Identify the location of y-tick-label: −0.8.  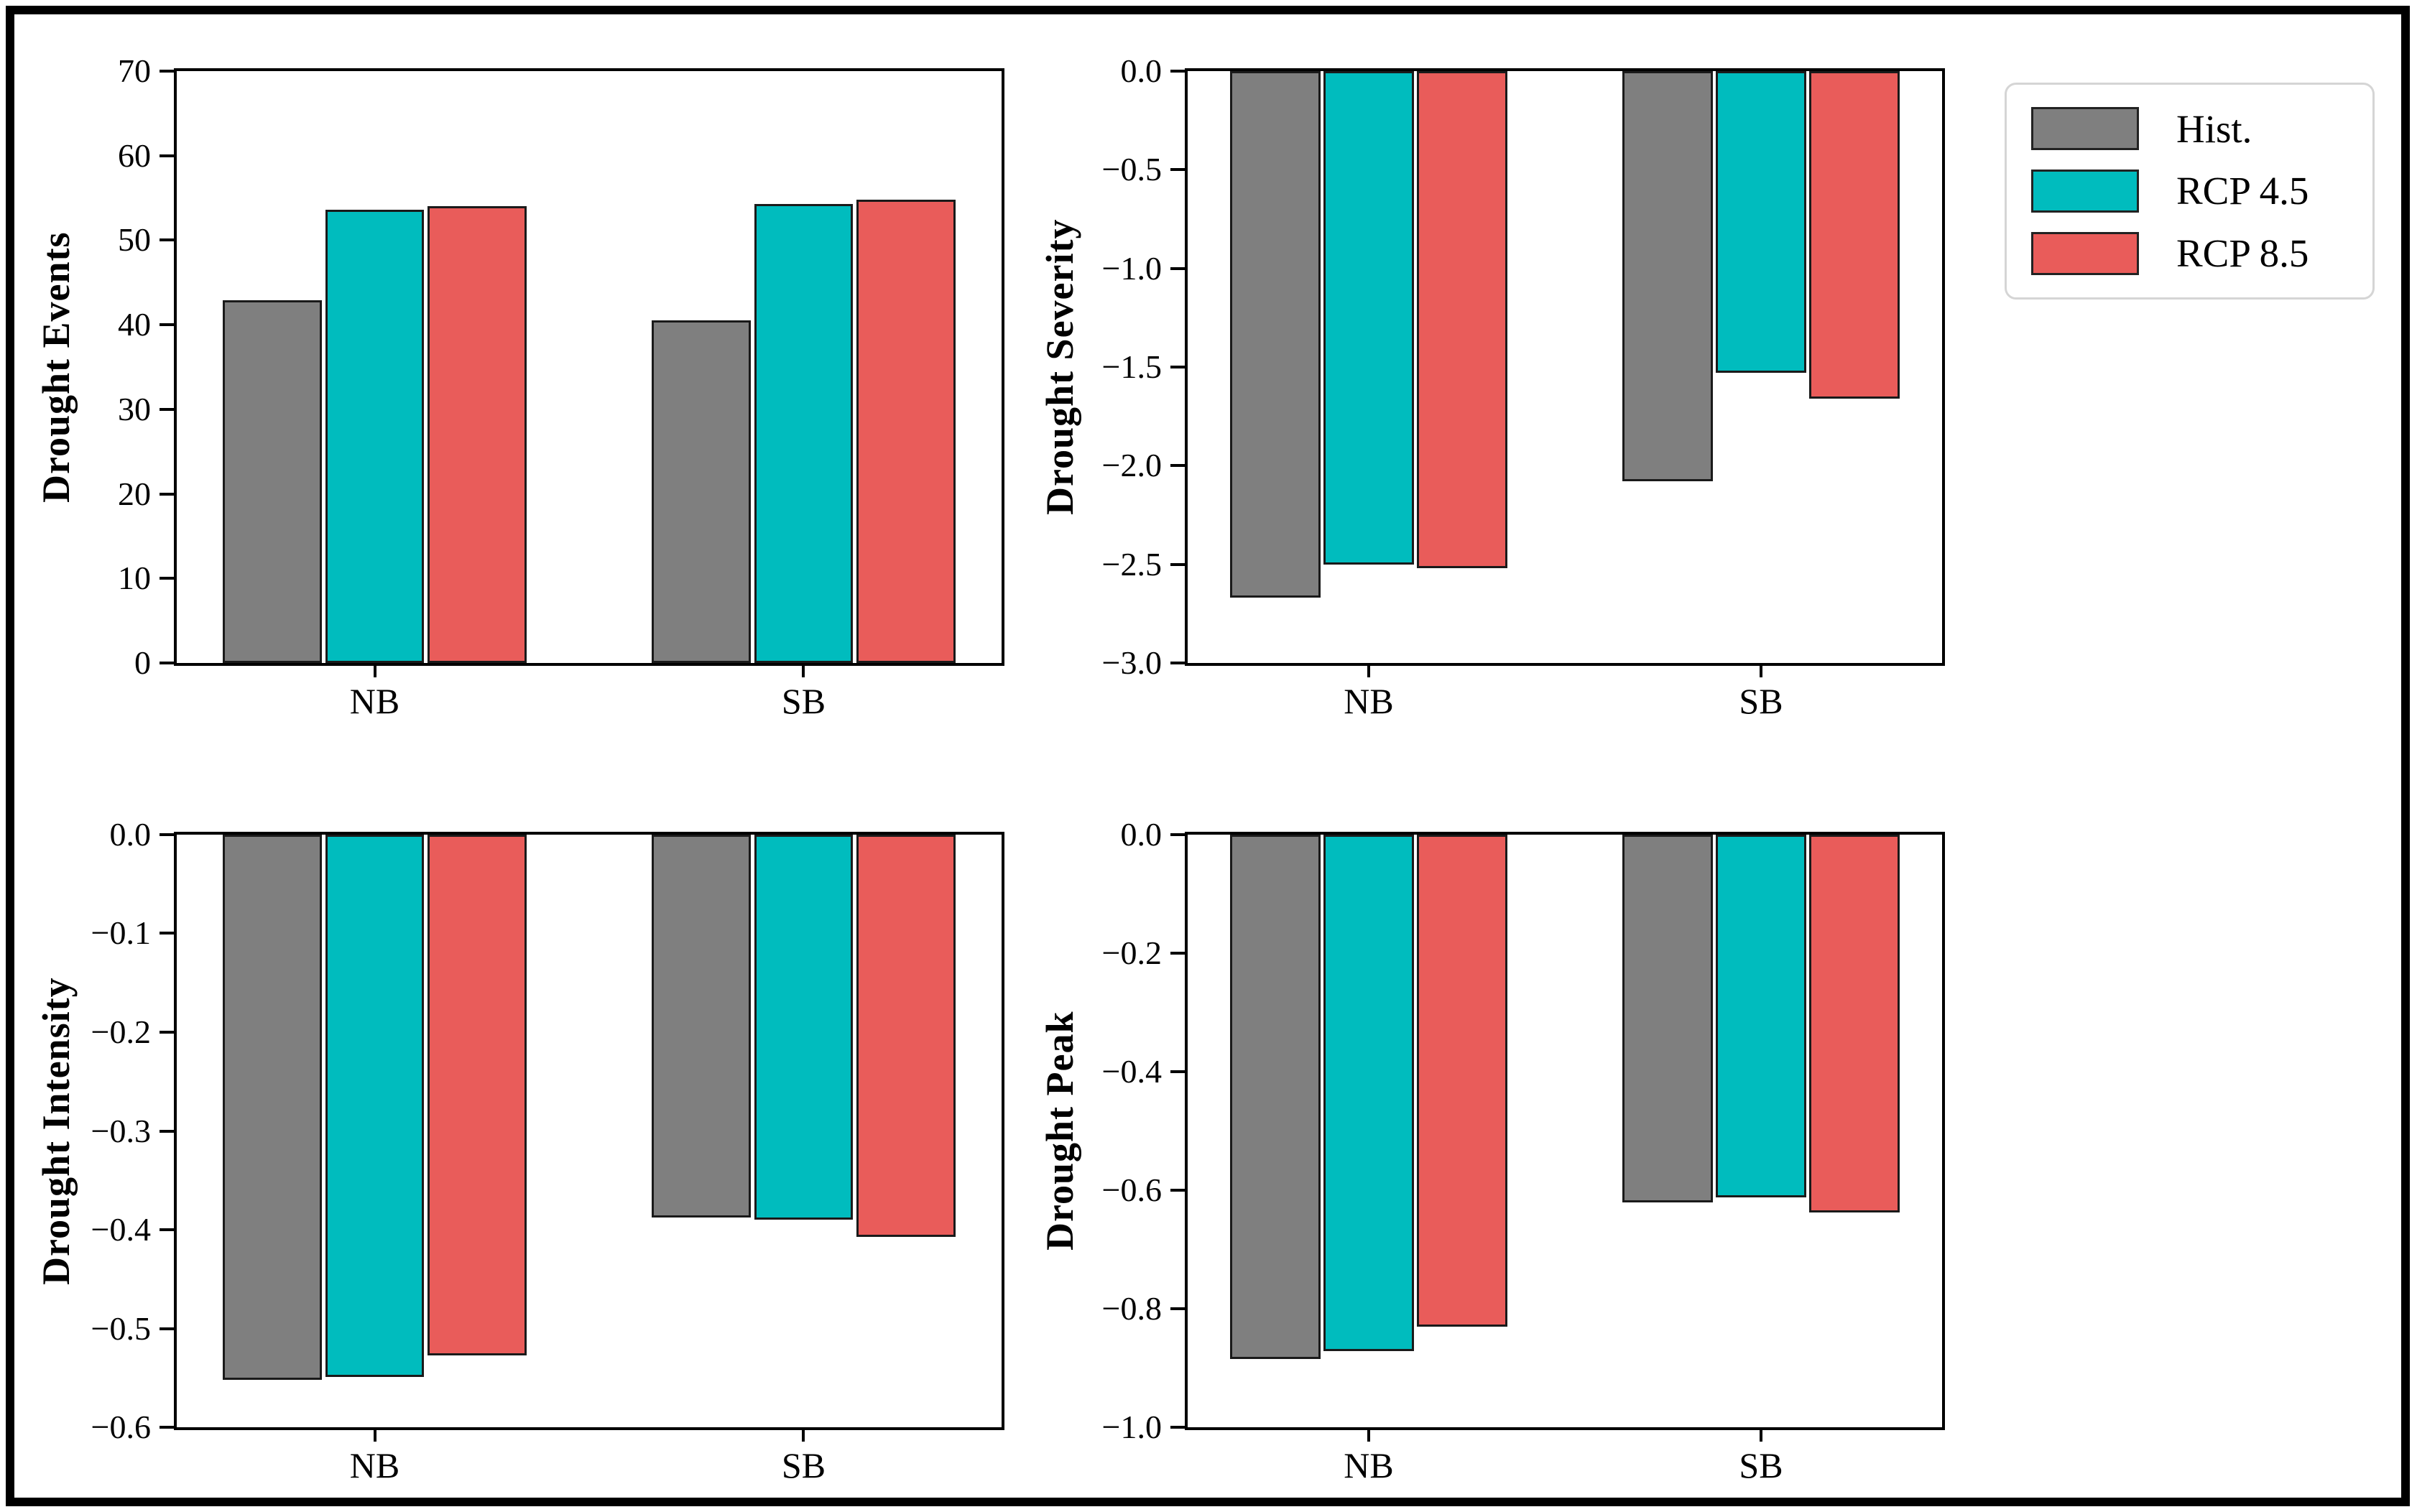
(1131, 1308).